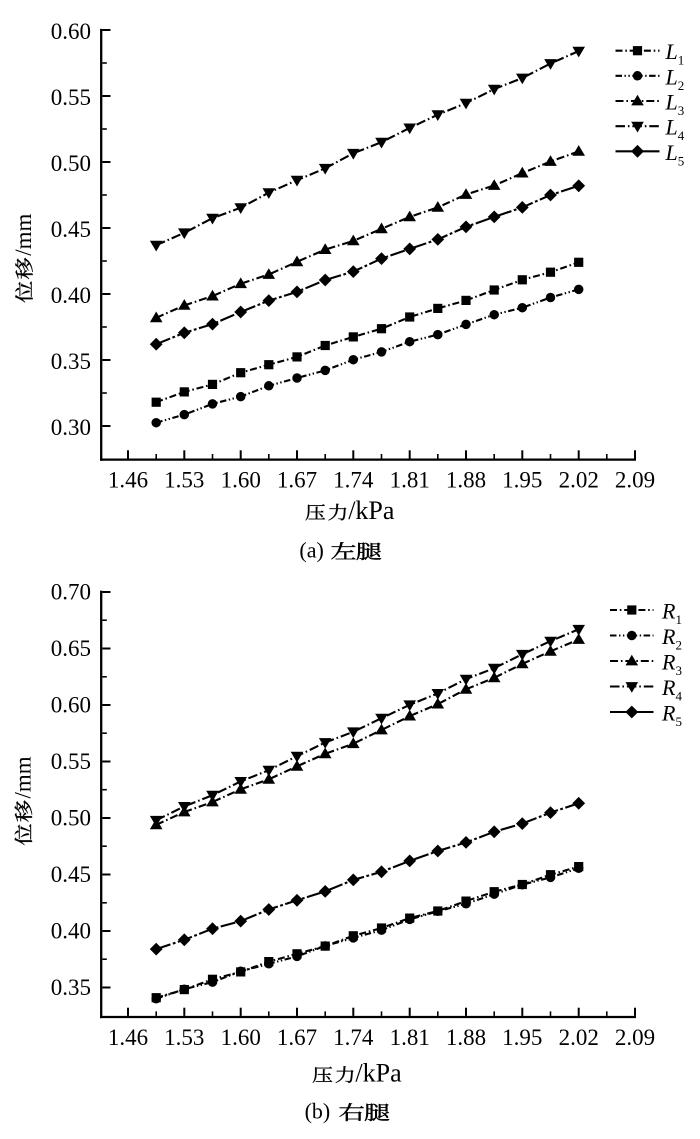 The width and height of the screenshot is (700, 1139). What do you see at coordinates (311, 550) in the screenshot?
I see `svg-text: (a)` at bounding box center [311, 550].